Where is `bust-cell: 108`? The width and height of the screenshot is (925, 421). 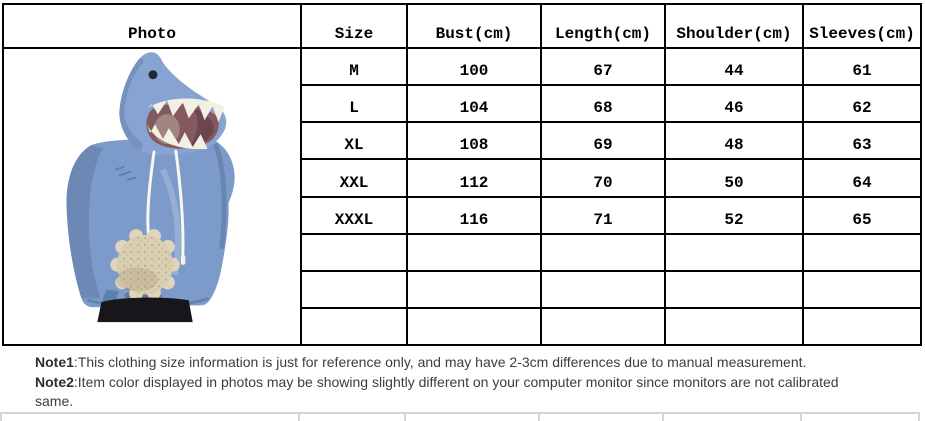
bust-cell: 108 is located at coordinates (474, 141).